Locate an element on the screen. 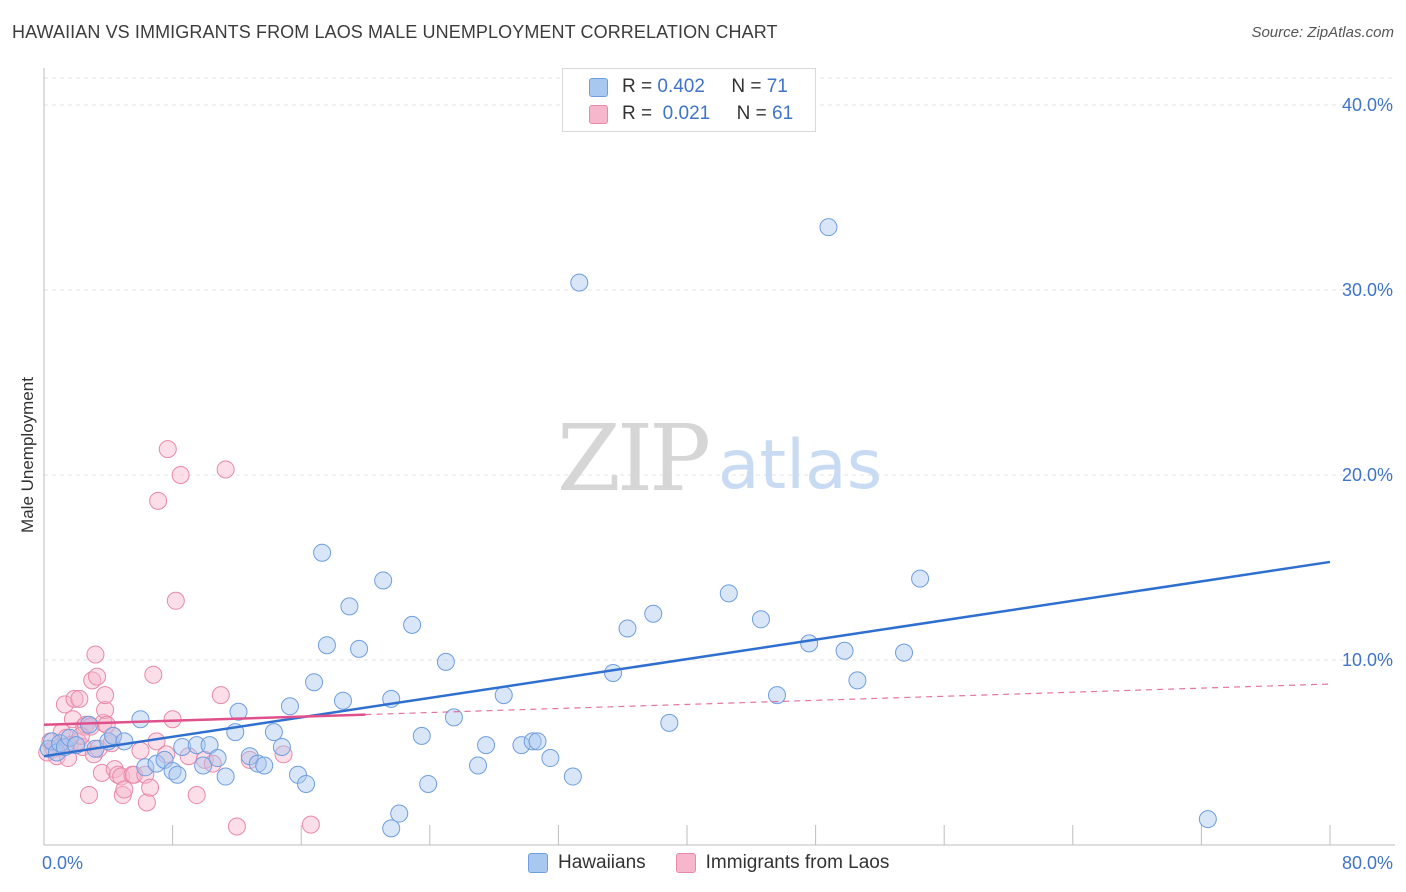 The height and width of the screenshot is (892, 1406). legend-row-laos: R = 0.021 N = 61 is located at coordinates (691, 114).